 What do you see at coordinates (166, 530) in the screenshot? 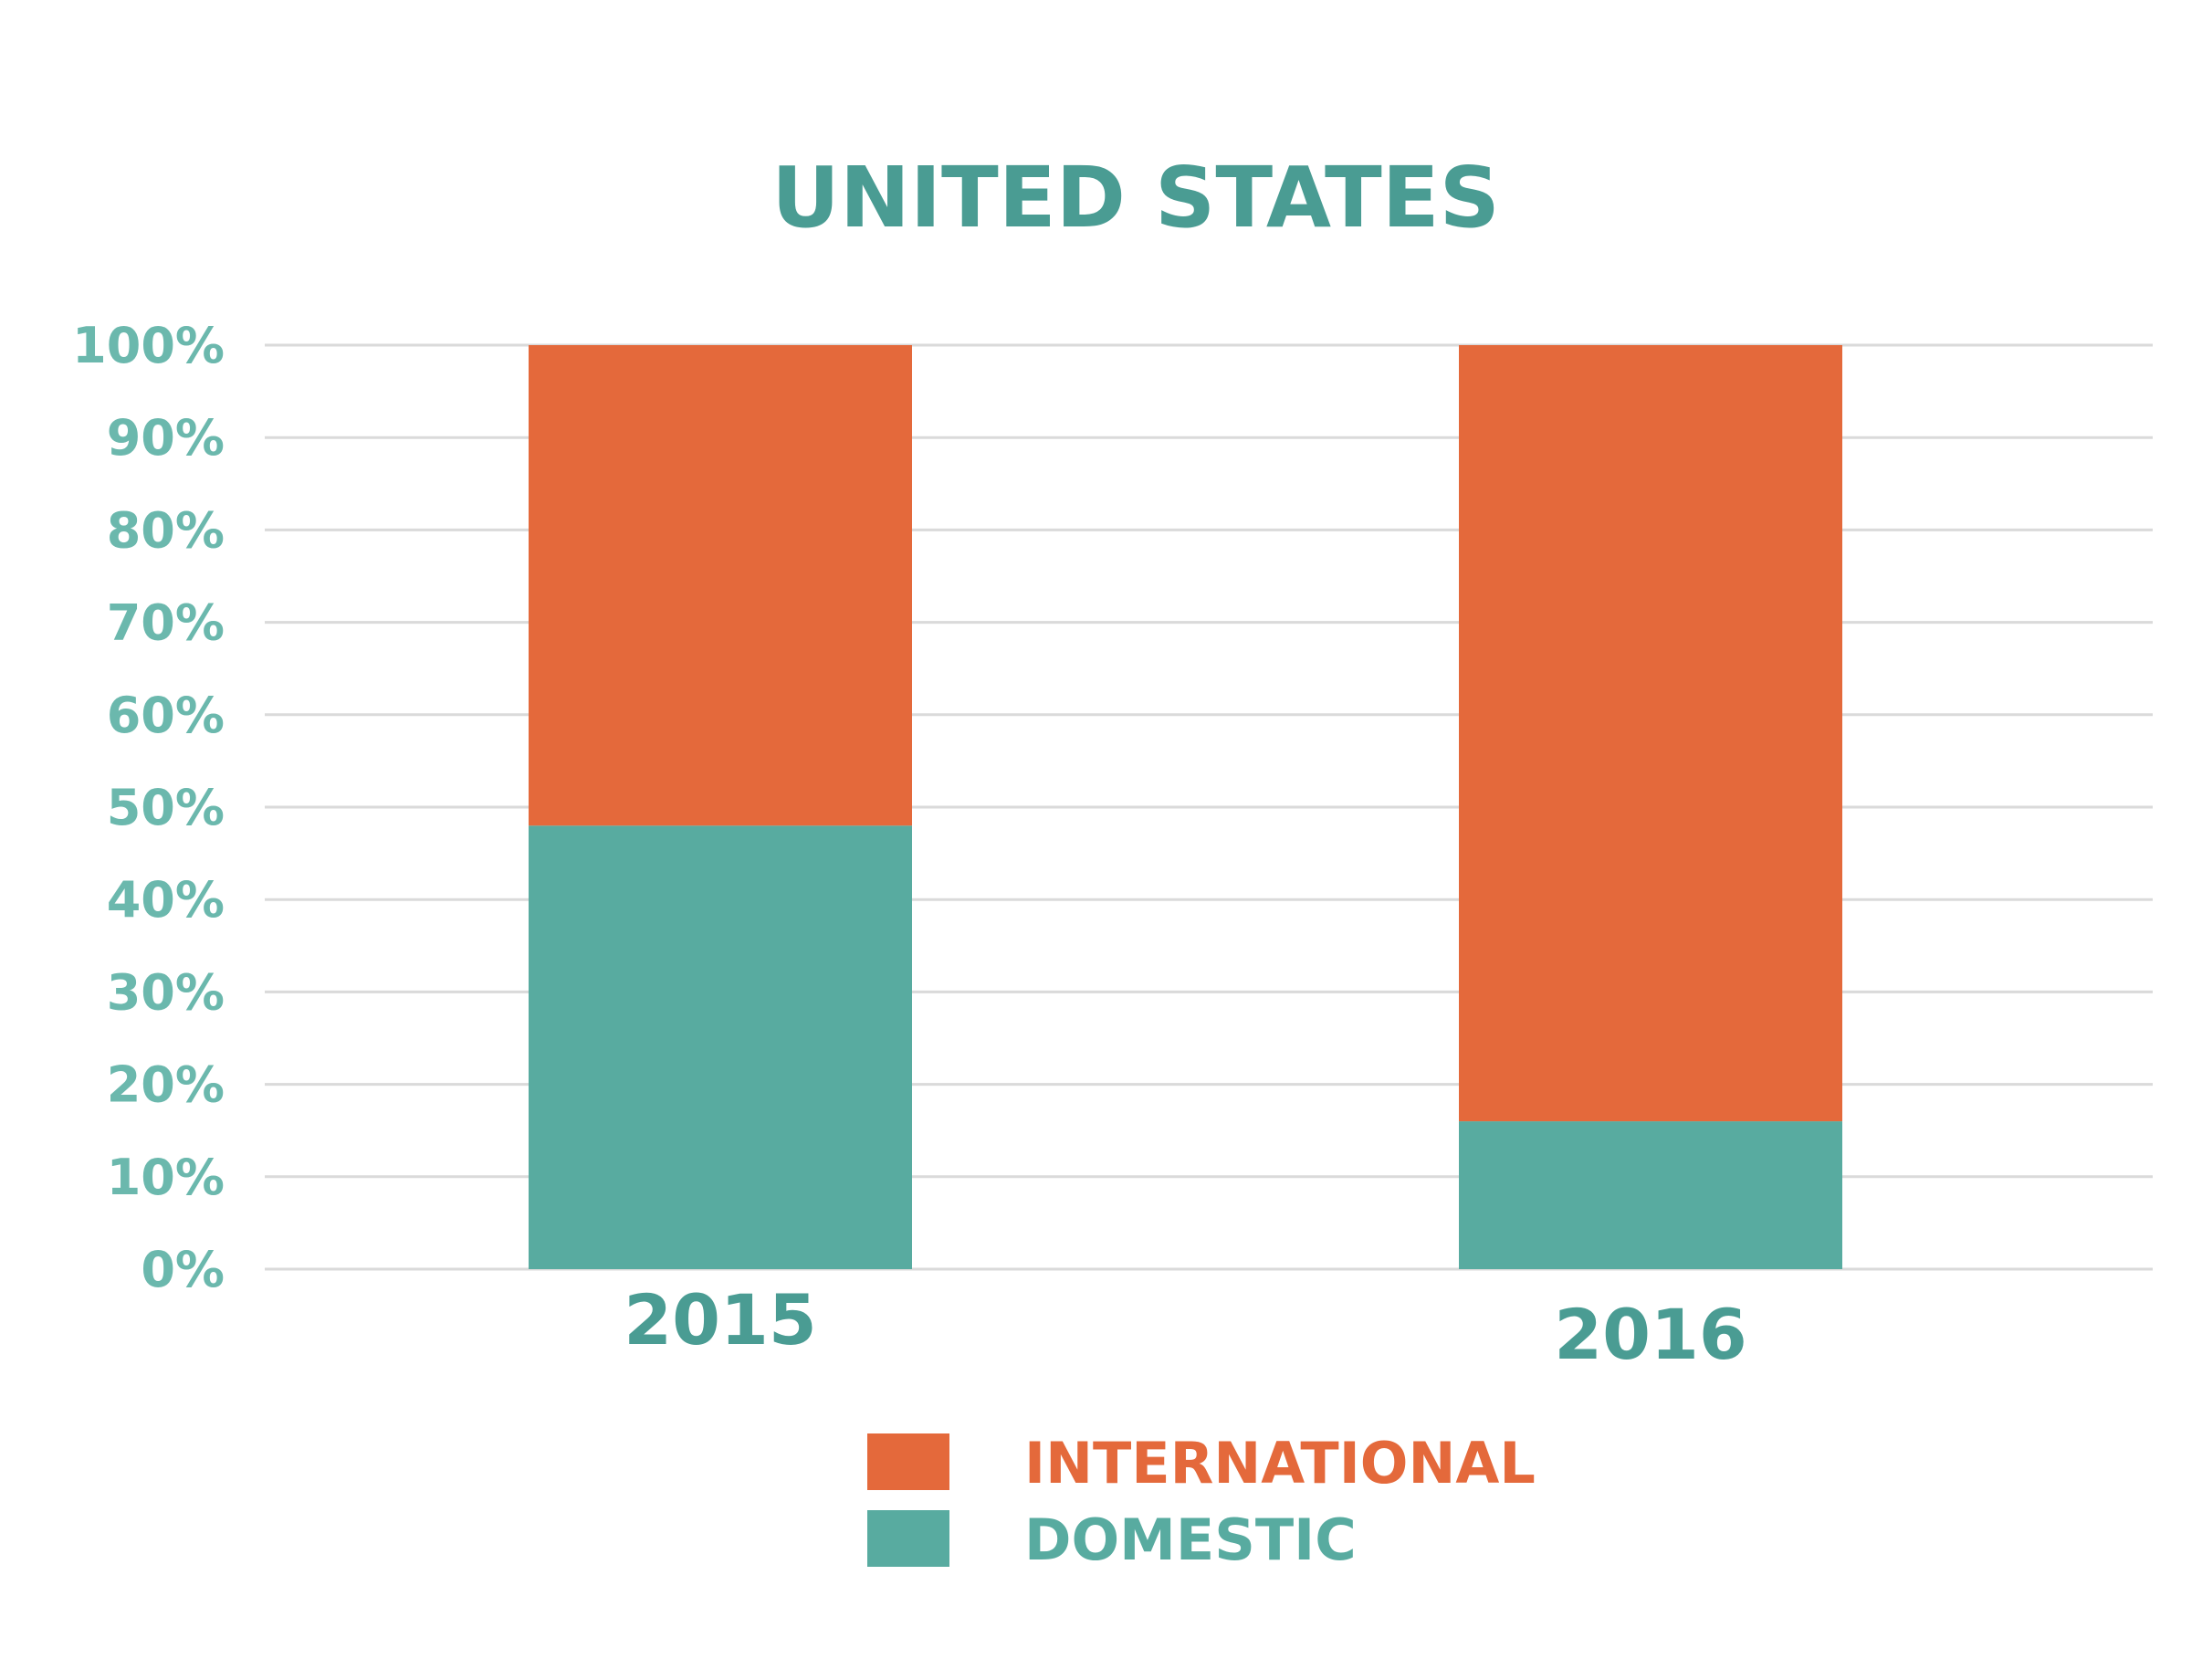
I see `y-tick-label-80: 80%` at bounding box center [166, 530].